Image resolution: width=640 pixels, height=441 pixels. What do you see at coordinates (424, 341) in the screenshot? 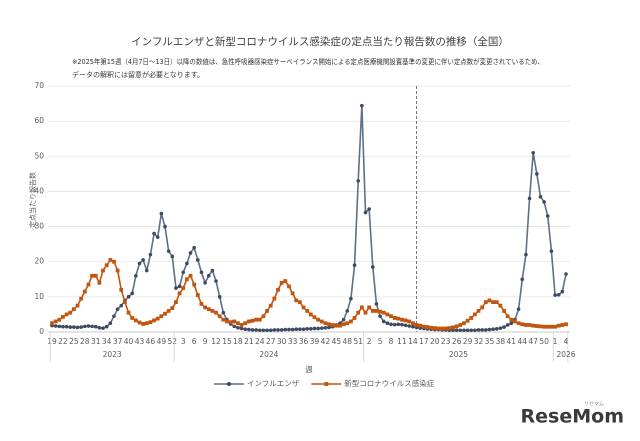
I see `x-tick-label: 17` at bounding box center [424, 341].